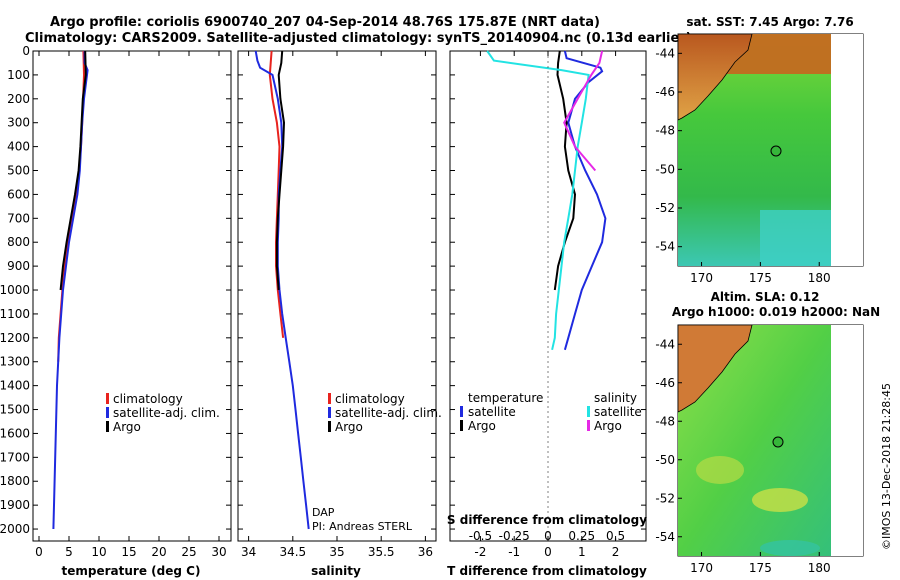 This screenshot has height=580, width=900. What do you see at coordinates (480, 536) in the screenshot?
I see `s-tick-label: -0.5` at bounding box center [480, 536].